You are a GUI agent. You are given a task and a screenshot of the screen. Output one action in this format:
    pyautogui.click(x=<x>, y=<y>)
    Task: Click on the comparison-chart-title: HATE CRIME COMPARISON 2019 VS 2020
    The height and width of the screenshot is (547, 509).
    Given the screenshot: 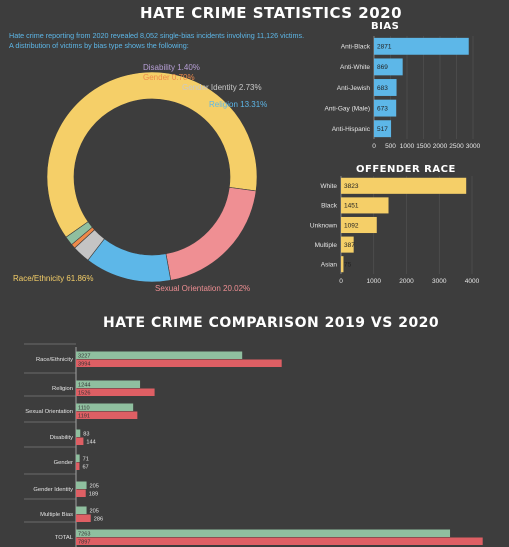 What is the action you would take?
    pyautogui.click(x=271, y=323)
    